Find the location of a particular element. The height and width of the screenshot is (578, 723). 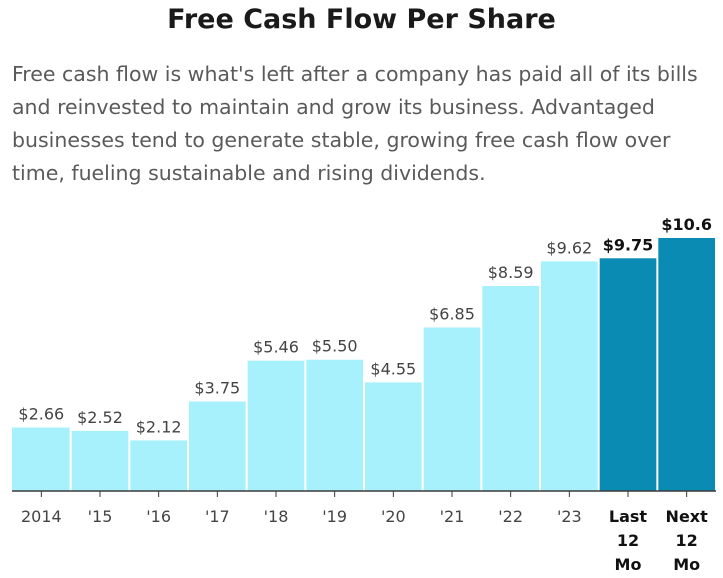

x-tick-label-11: Next 12 Mo is located at coordinates (687, 540).